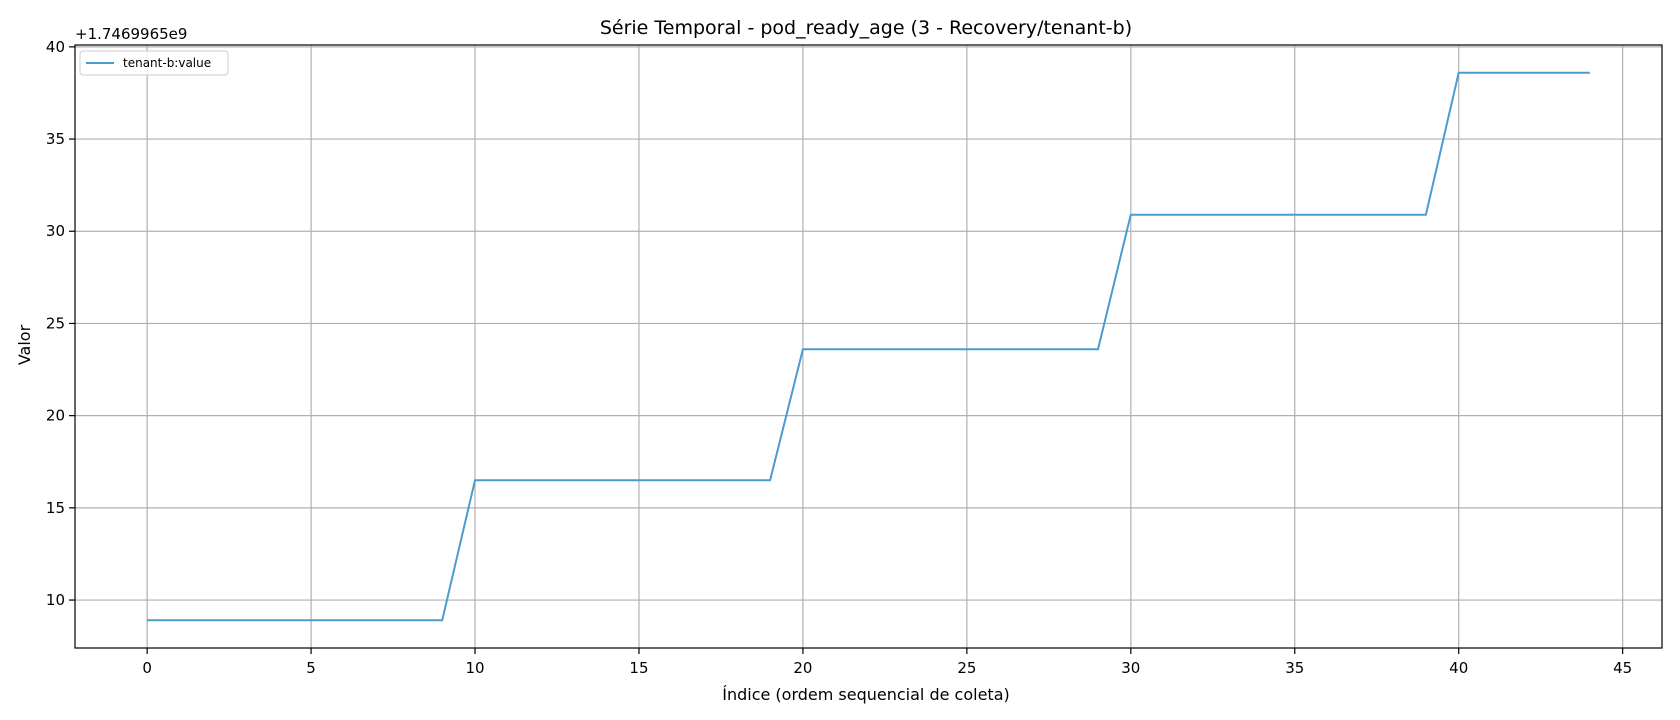 This screenshot has height=720, width=1680. Describe the element at coordinates (167, 63) in the screenshot. I see `legend-entry-label: tenant-b:value` at that location.